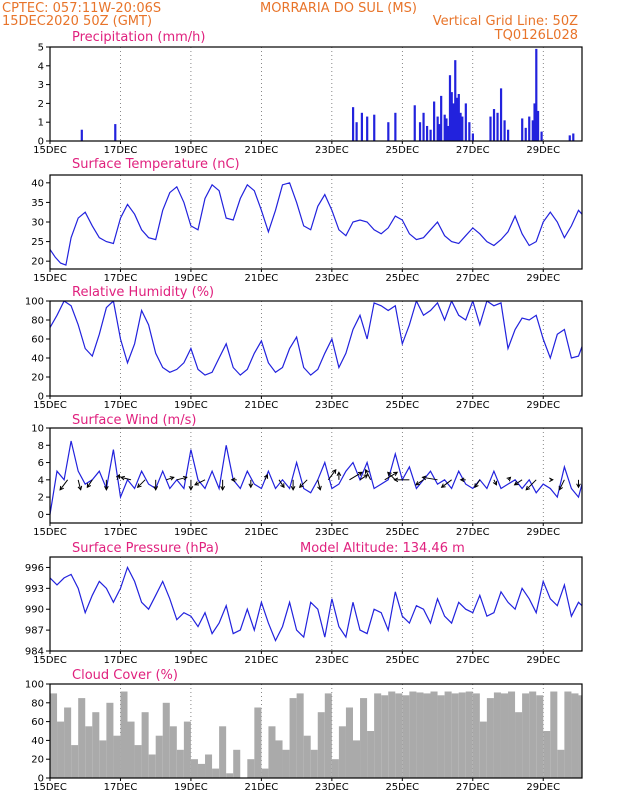  What do you see at coordinates (332, 405) in the screenshot?
I see `humidity-xtick-label: 23DEC` at bounding box center [332, 405].